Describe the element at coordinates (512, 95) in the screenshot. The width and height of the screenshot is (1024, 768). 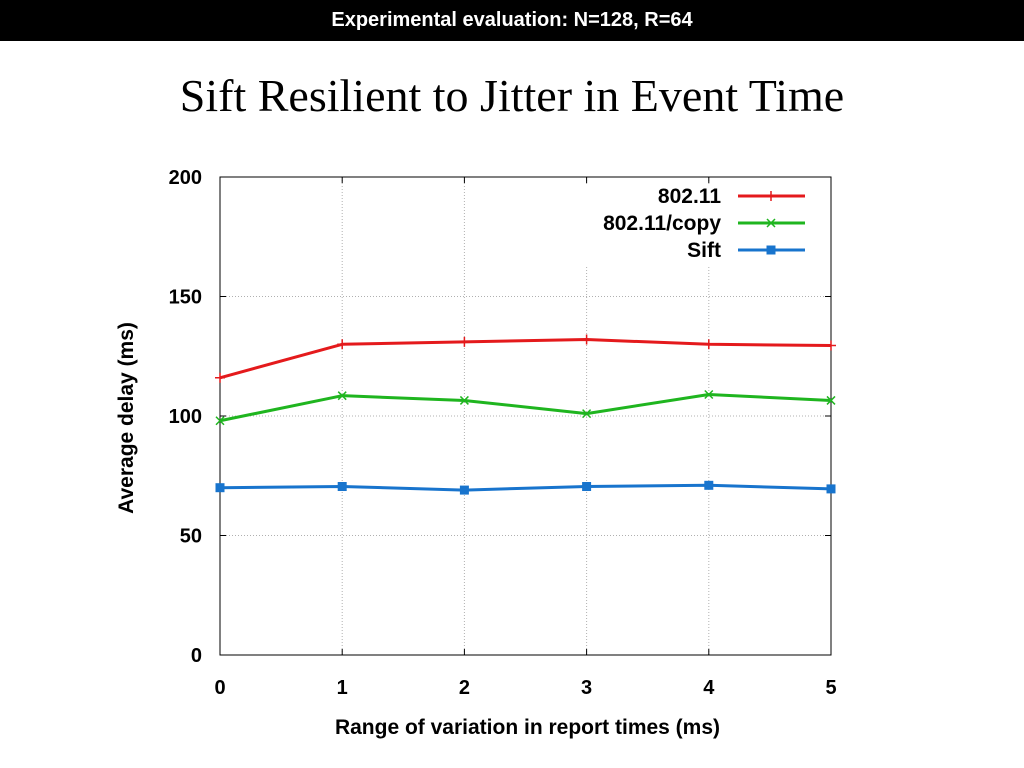
I see `slide-title: Sift Resilient to Jitter in Event Time` at that location.